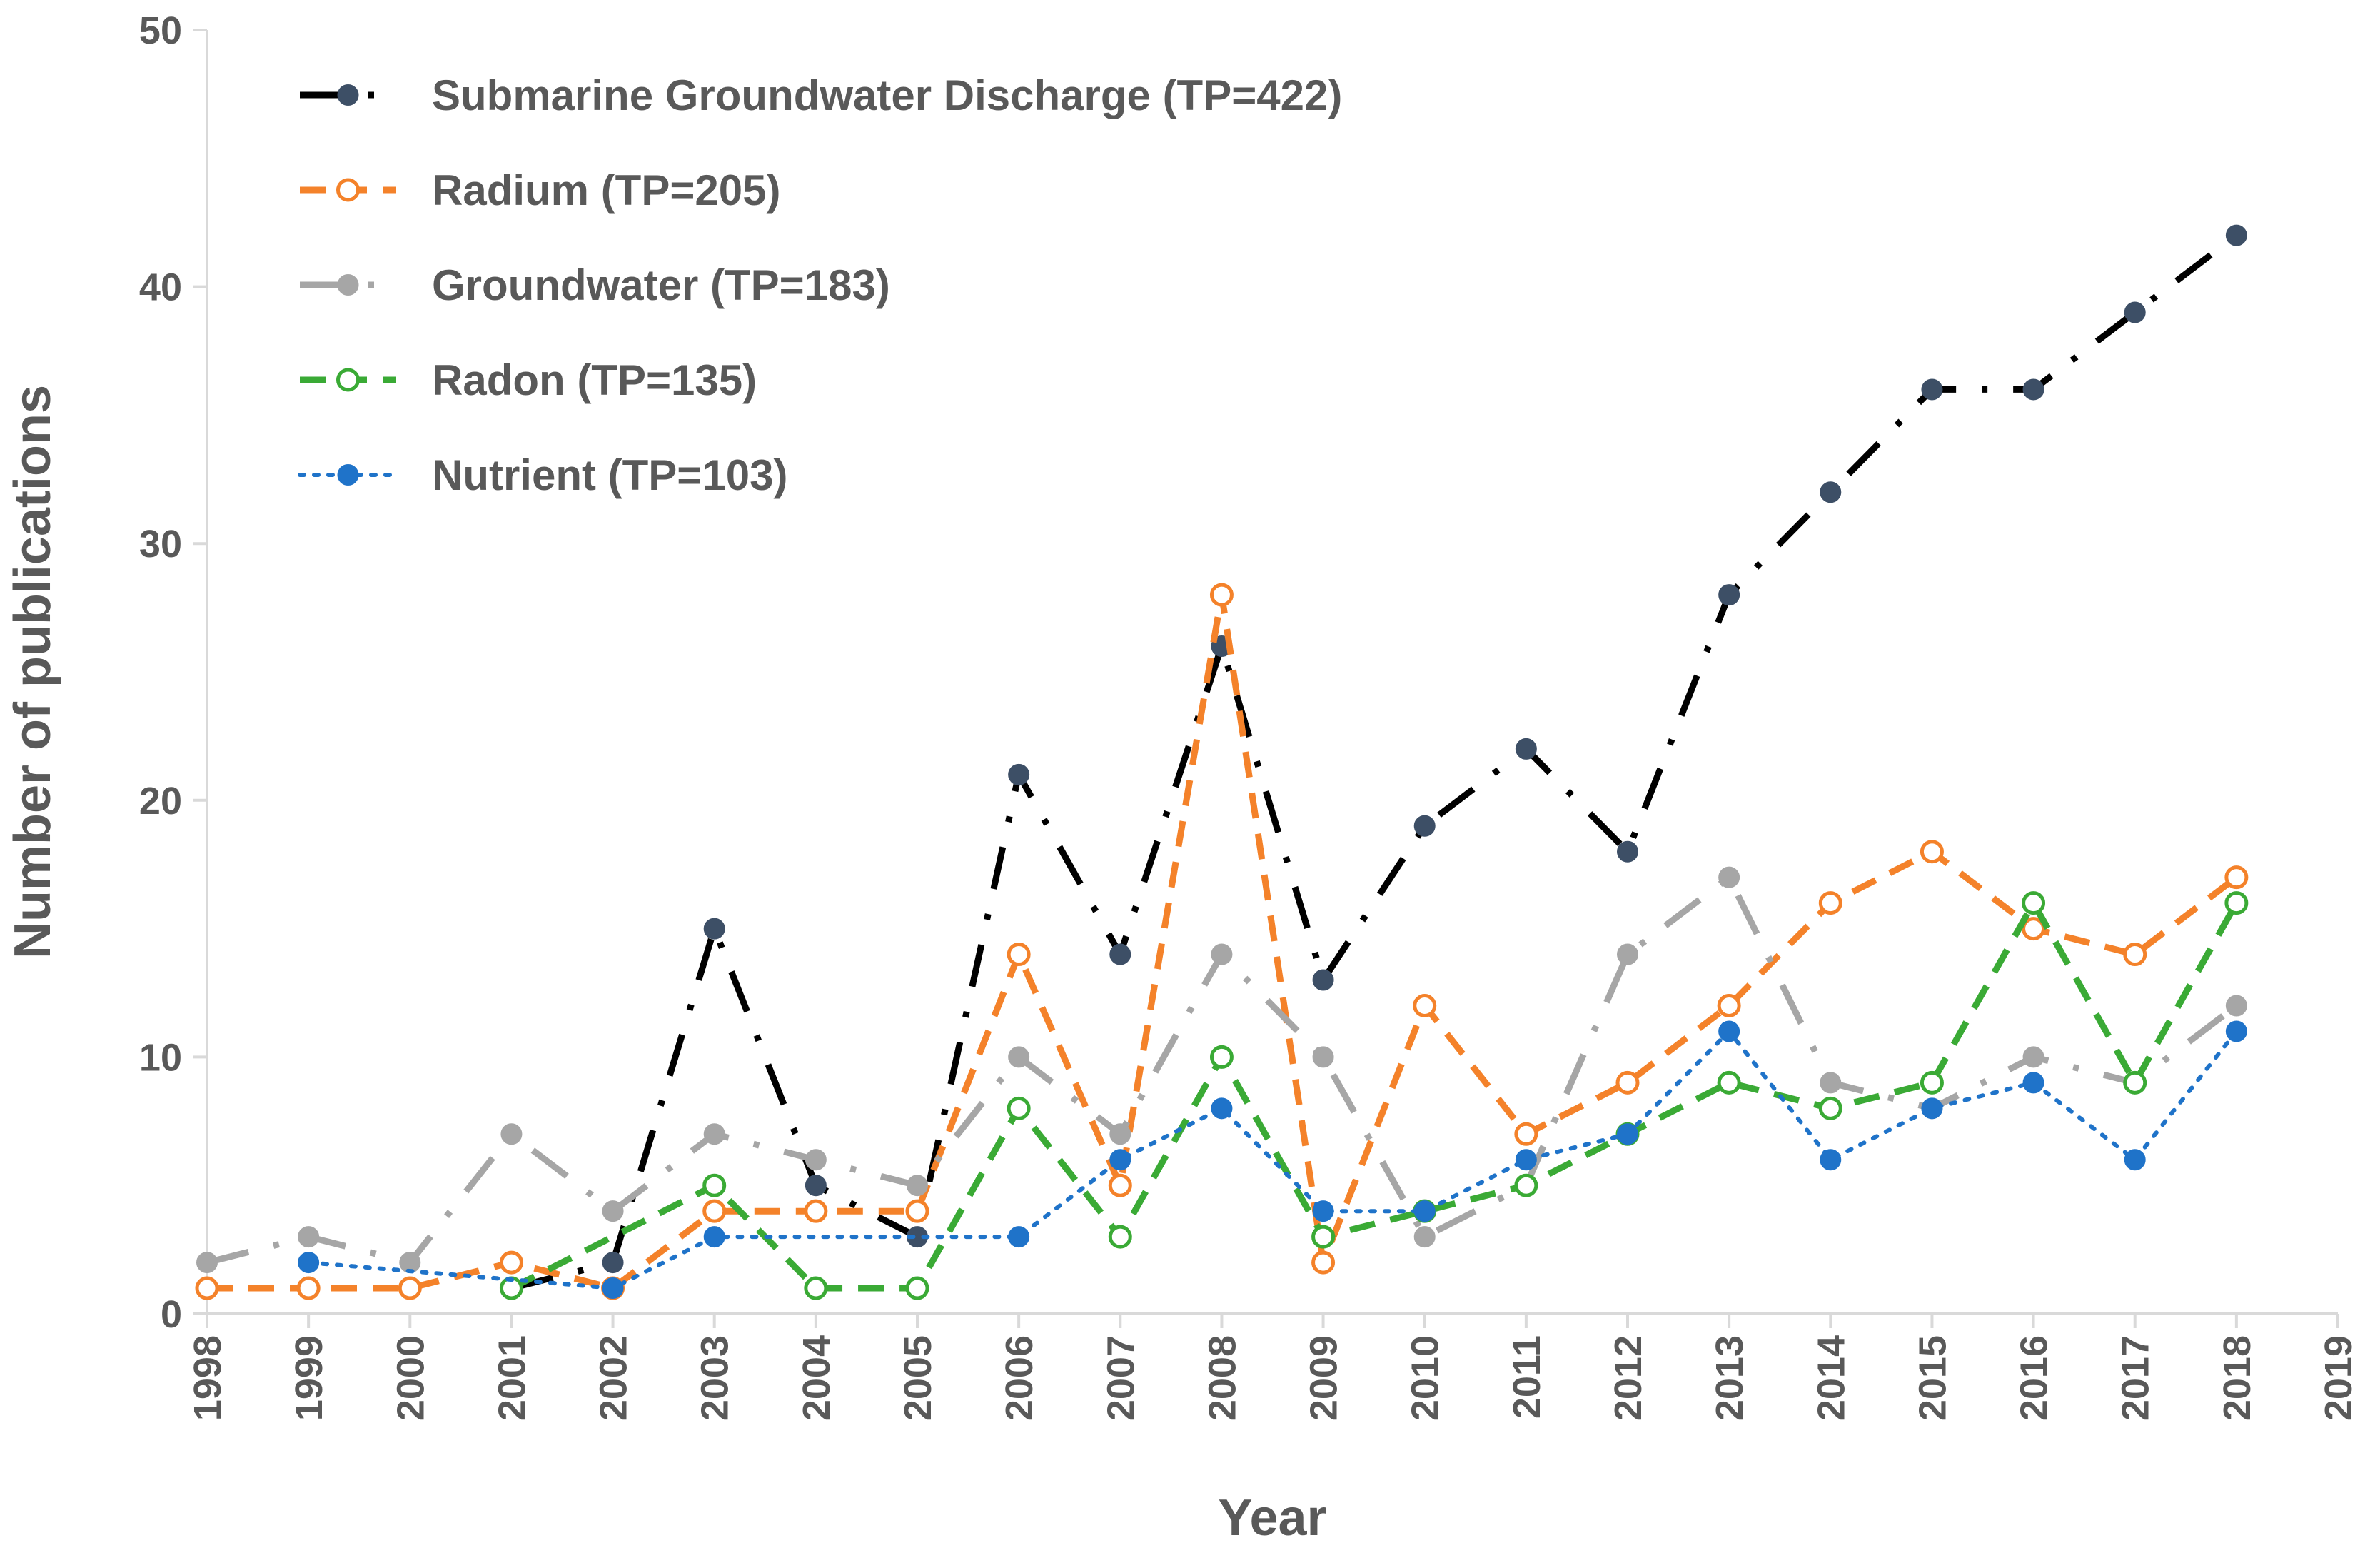 The image size is (2380, 1558). I want to click on x-tick-label: 2009, so click(1324, 1378).